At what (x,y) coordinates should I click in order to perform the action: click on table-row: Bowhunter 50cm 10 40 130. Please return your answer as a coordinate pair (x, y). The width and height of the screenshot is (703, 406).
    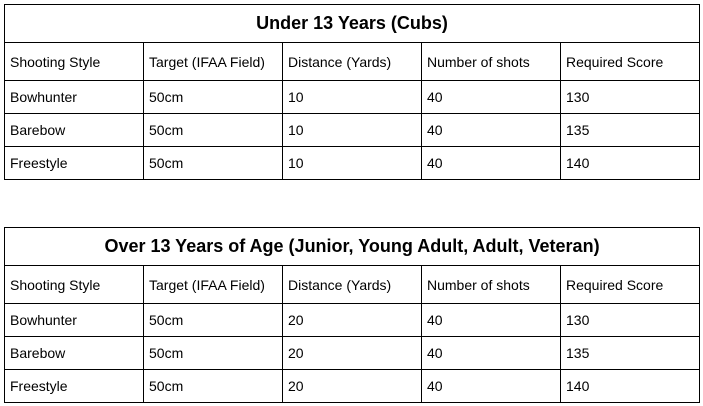
    Looking at the image, I should click on (352, 97).